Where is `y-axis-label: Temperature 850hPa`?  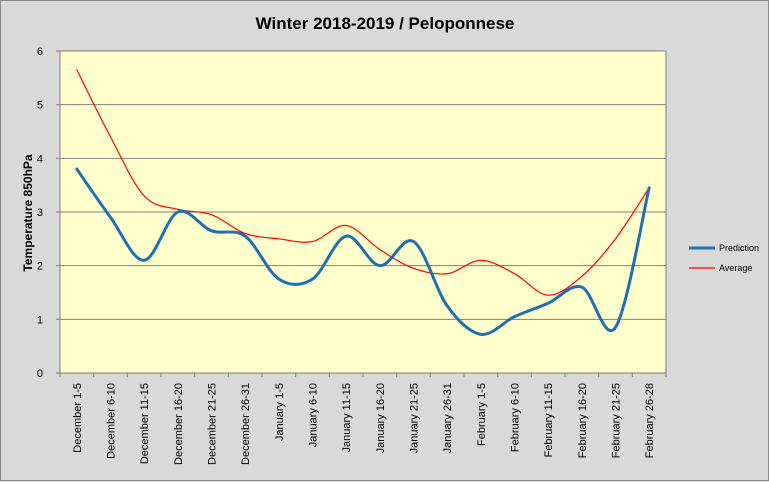 y-axis-label: Temperature 850hPa is located at coordinates (28, 212).